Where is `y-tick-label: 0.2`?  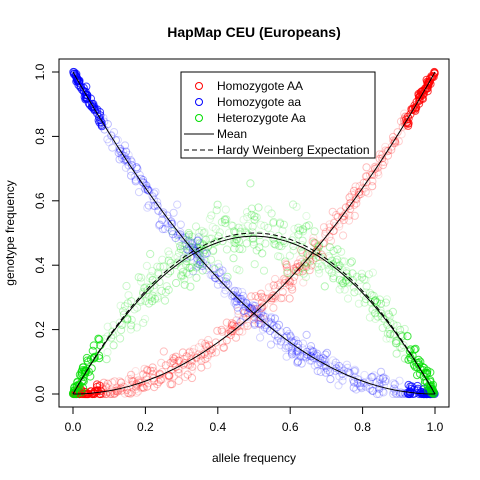
y-tick-label: 0.2 is located at coordinates (40, 329).